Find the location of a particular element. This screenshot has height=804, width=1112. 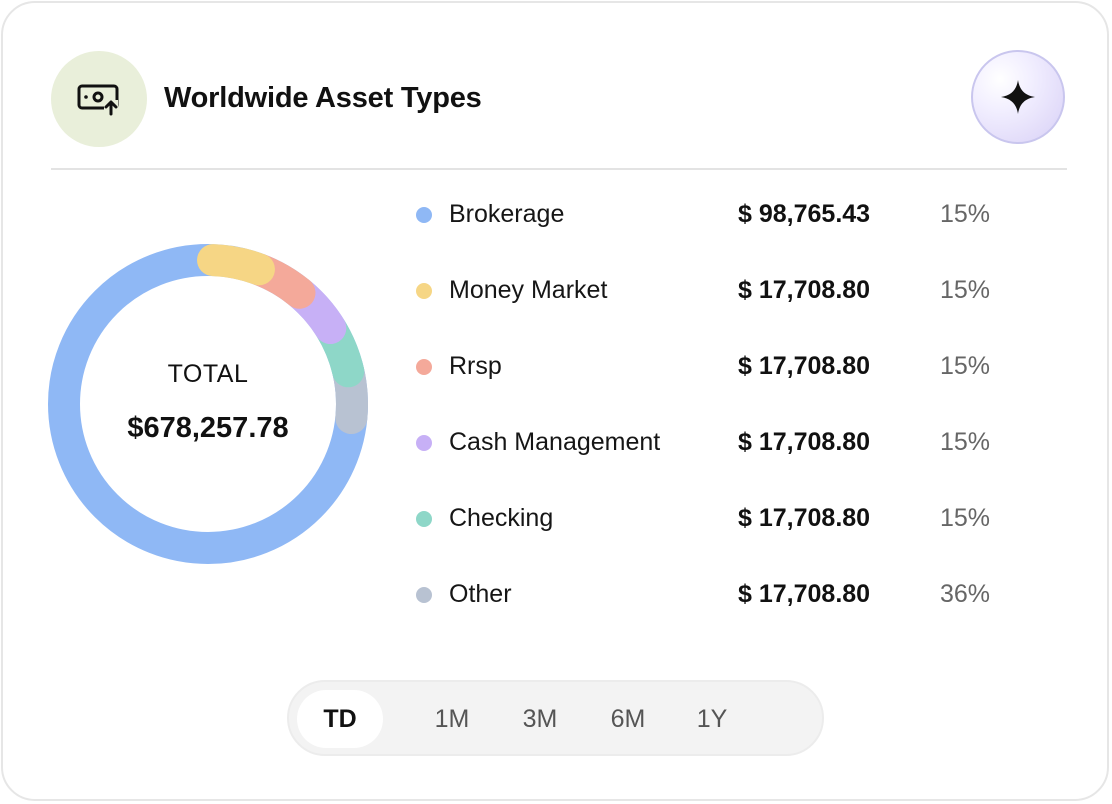

legend-name: Money Market is located at coordinates (528, 290).